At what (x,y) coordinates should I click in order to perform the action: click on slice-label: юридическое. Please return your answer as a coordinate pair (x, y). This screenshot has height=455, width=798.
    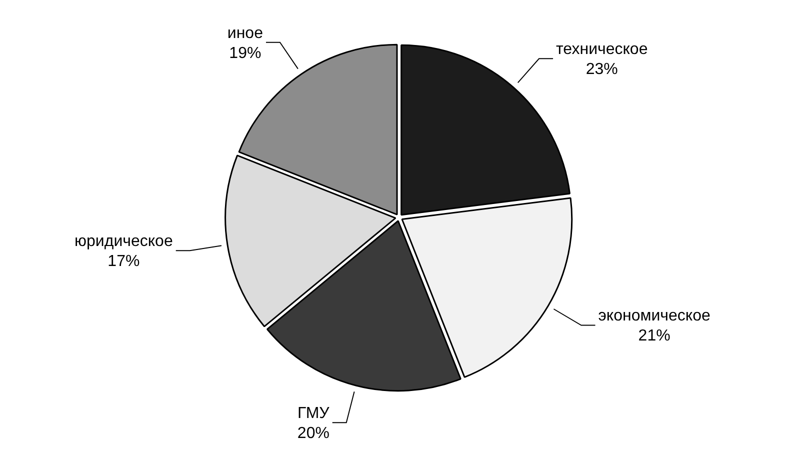
    Looking at the image, I should click on (123, 241).